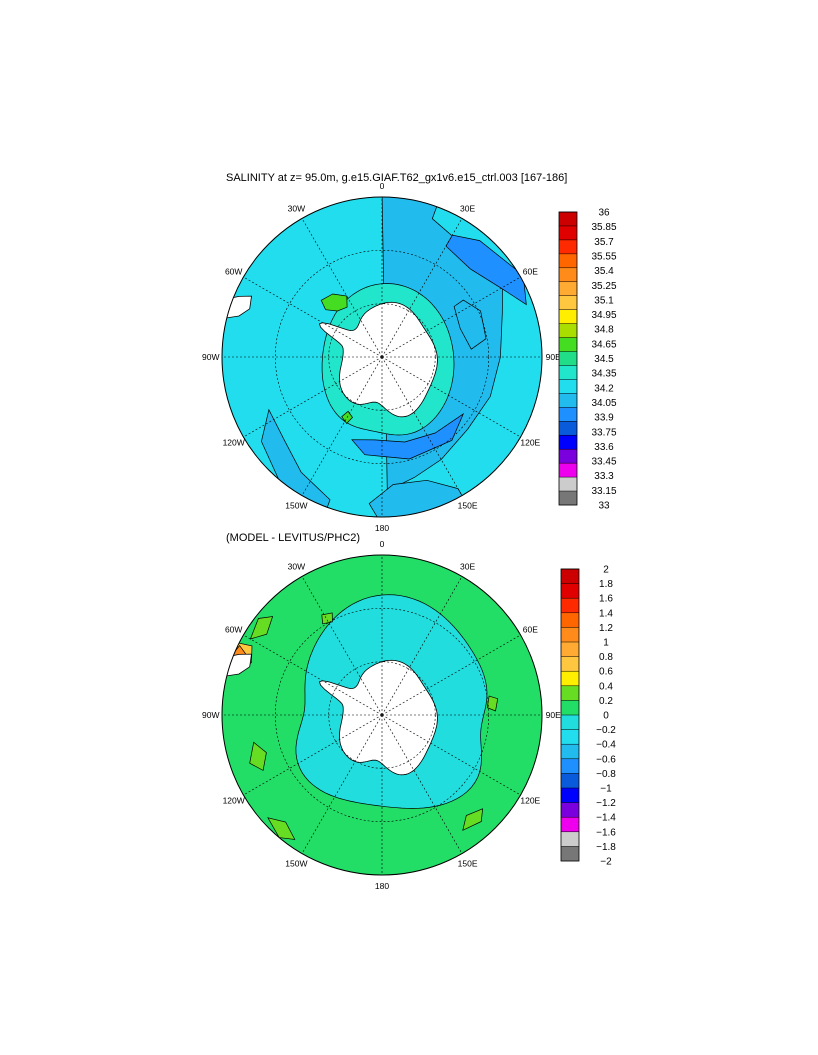 The image size is (818, 1055). I want to click on colorbar-label: 34.2, so click(604, 388).